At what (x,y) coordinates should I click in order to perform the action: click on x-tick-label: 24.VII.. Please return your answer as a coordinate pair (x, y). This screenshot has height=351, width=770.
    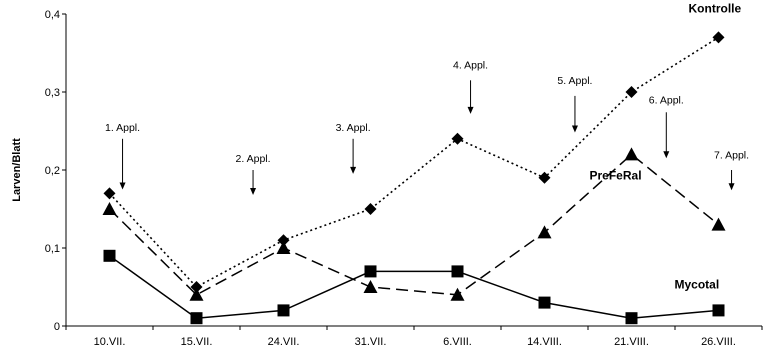
    Looking at the image, I should click on (284, 342).